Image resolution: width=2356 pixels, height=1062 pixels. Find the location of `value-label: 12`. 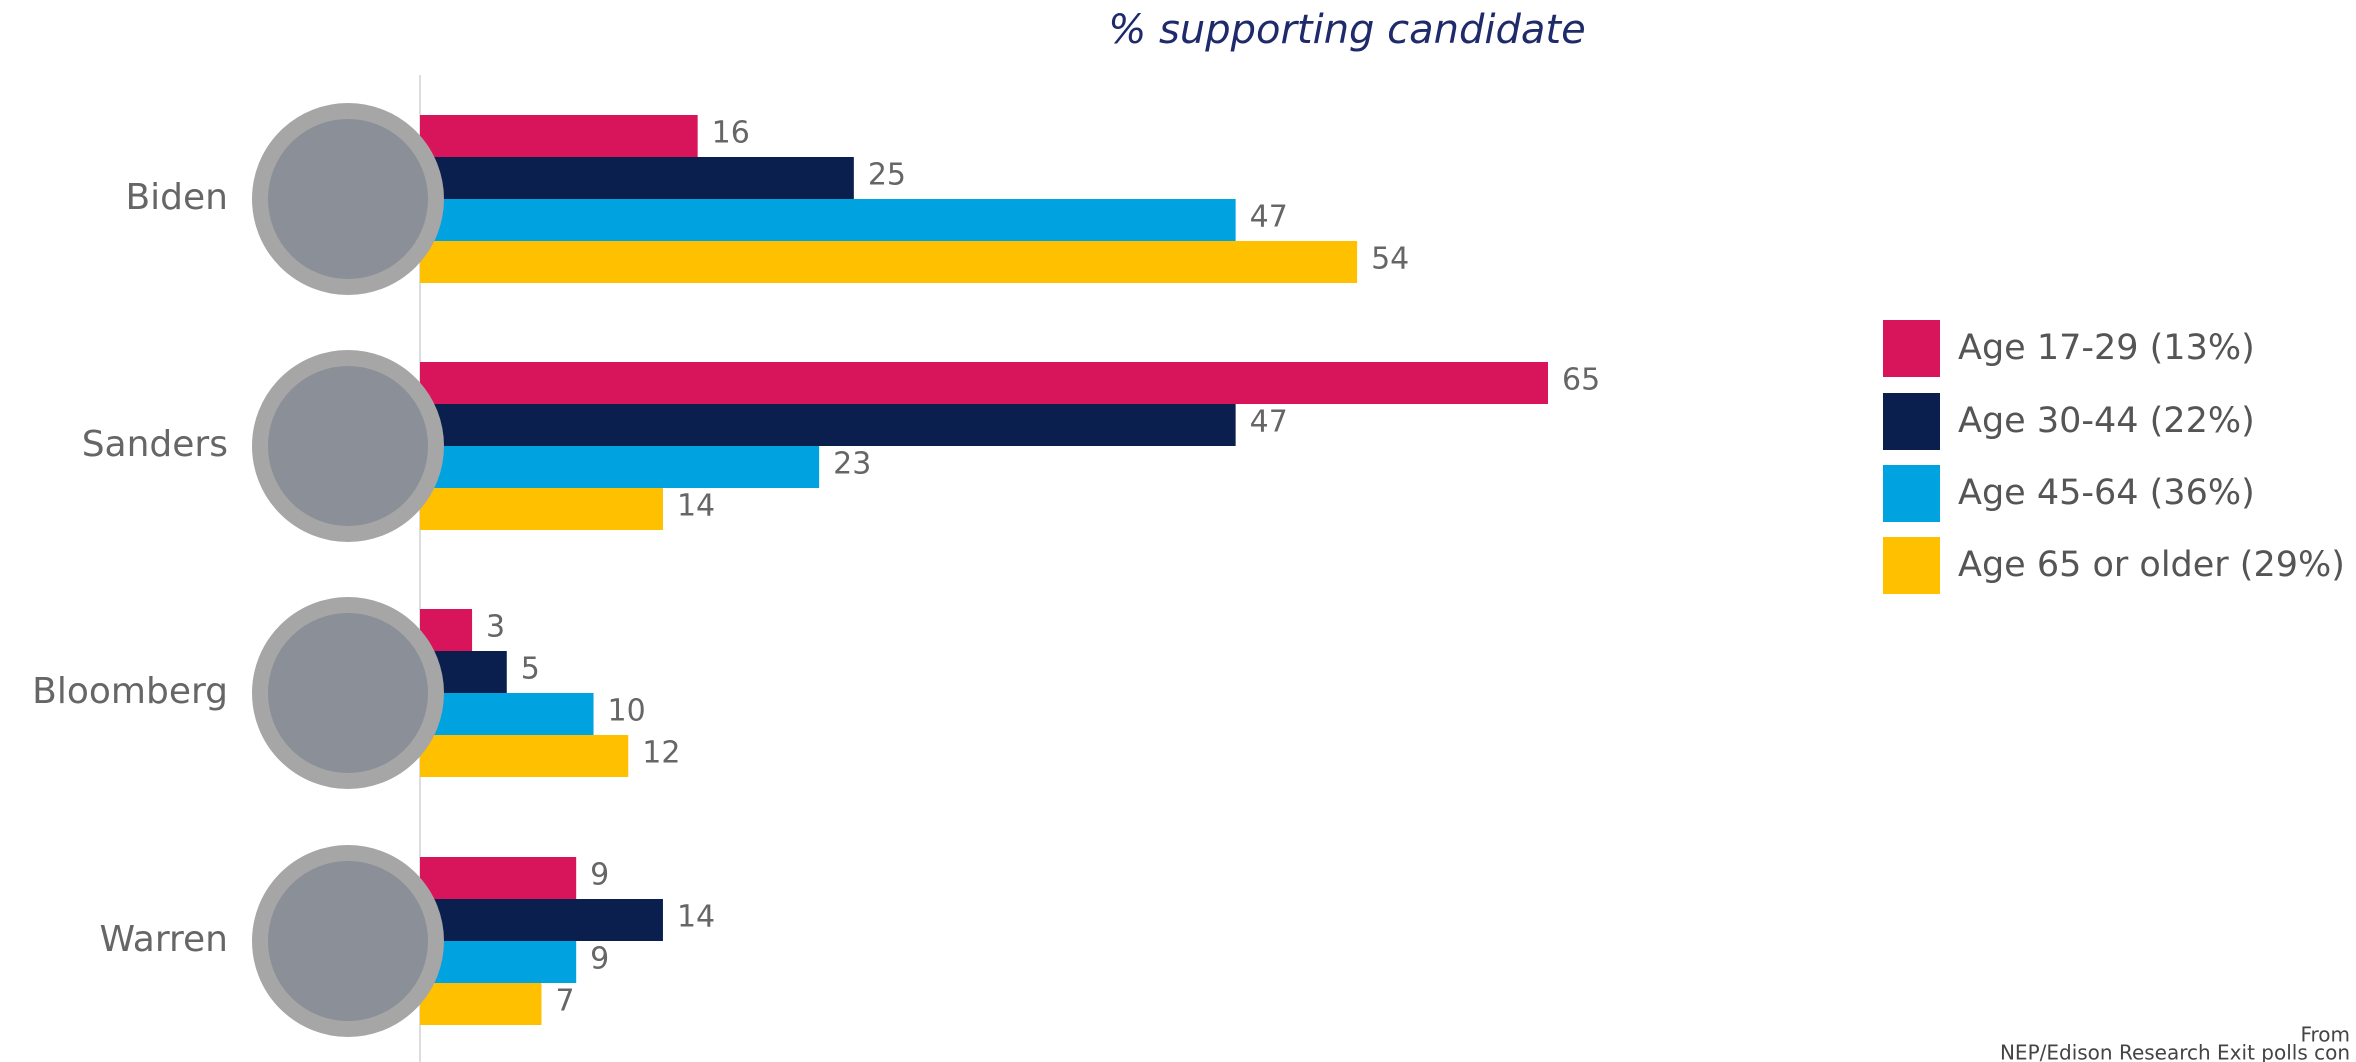

value-label: 12 is located at coordinates (661, 753).